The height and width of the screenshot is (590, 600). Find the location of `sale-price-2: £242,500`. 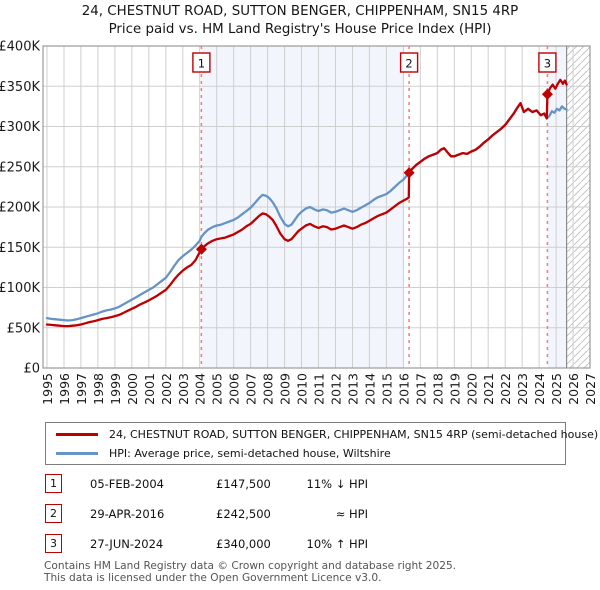

sale-price-2: £242,500 is located at coordinates (243, 514).